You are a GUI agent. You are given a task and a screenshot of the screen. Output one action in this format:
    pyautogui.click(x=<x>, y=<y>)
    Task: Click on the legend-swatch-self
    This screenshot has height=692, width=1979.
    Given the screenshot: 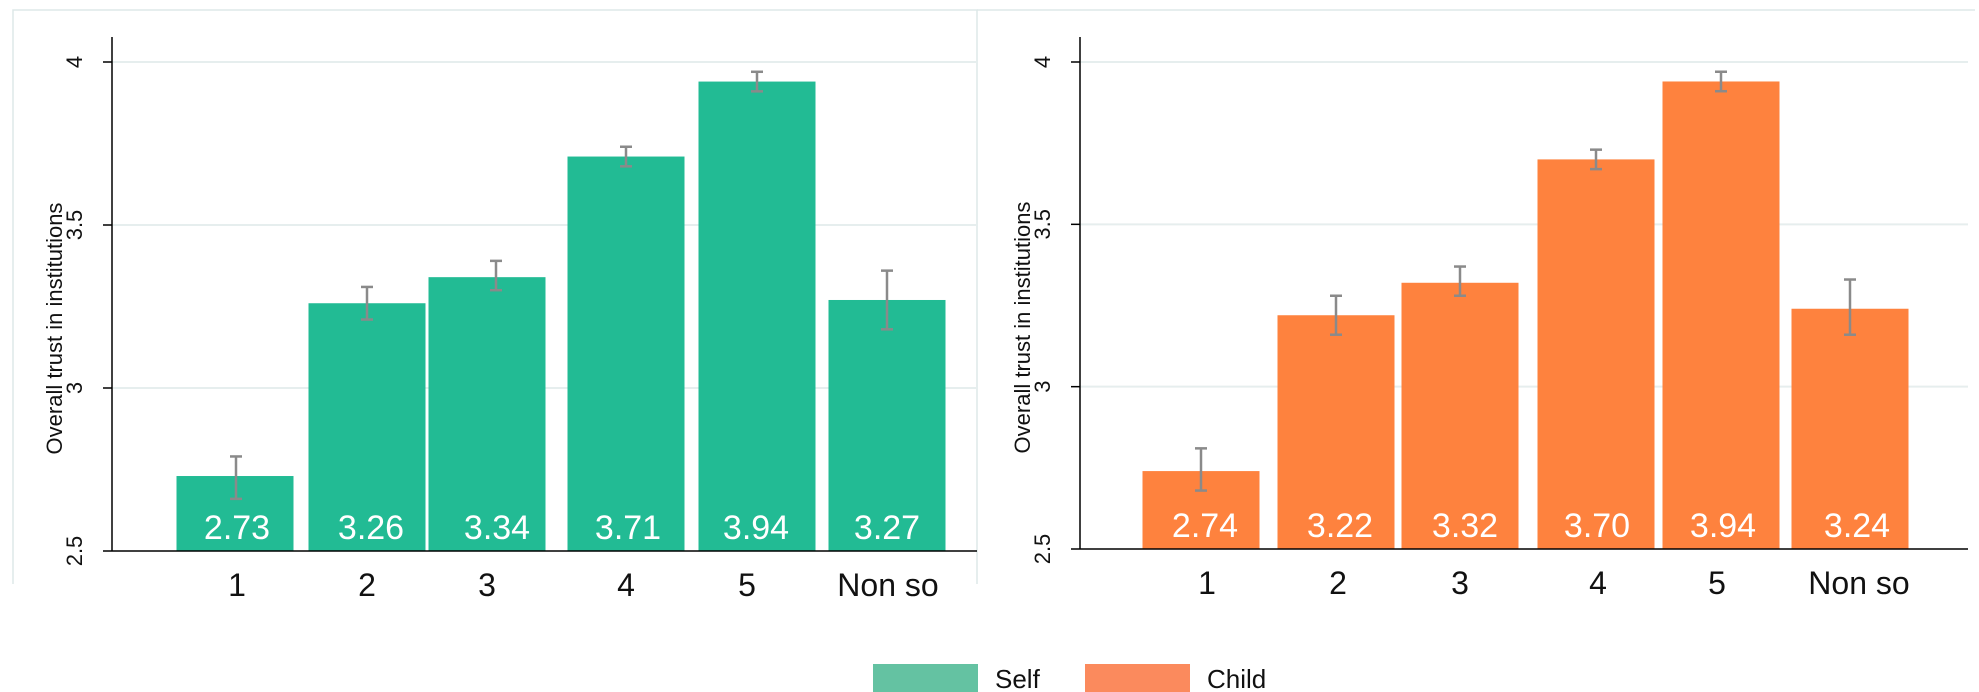 What is the action you would take?
    pyautogui.click(x=925, y=678)
    